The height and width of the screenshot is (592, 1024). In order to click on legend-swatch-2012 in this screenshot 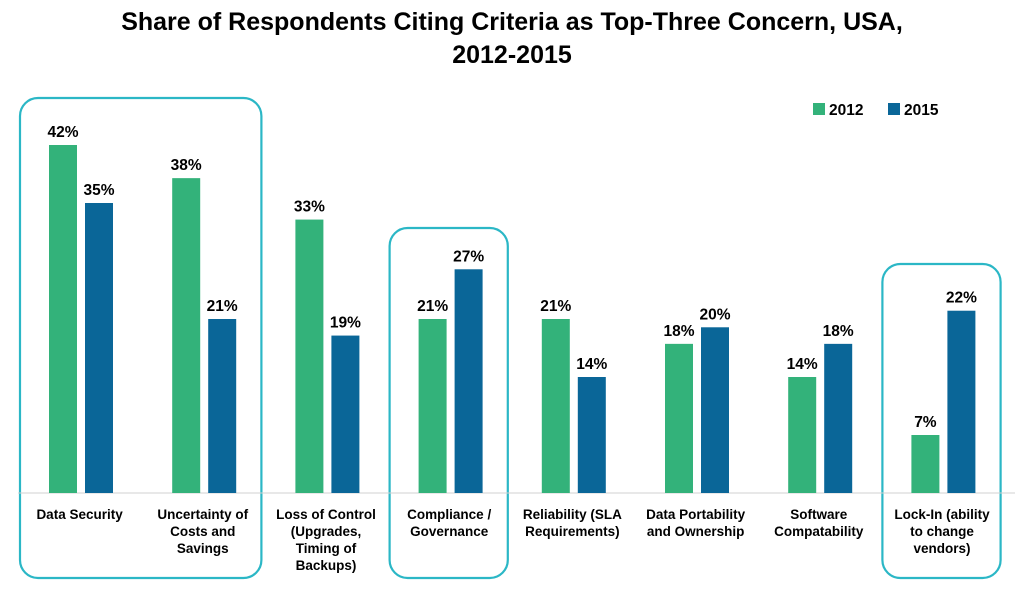, I will do `click(819, 109)`.